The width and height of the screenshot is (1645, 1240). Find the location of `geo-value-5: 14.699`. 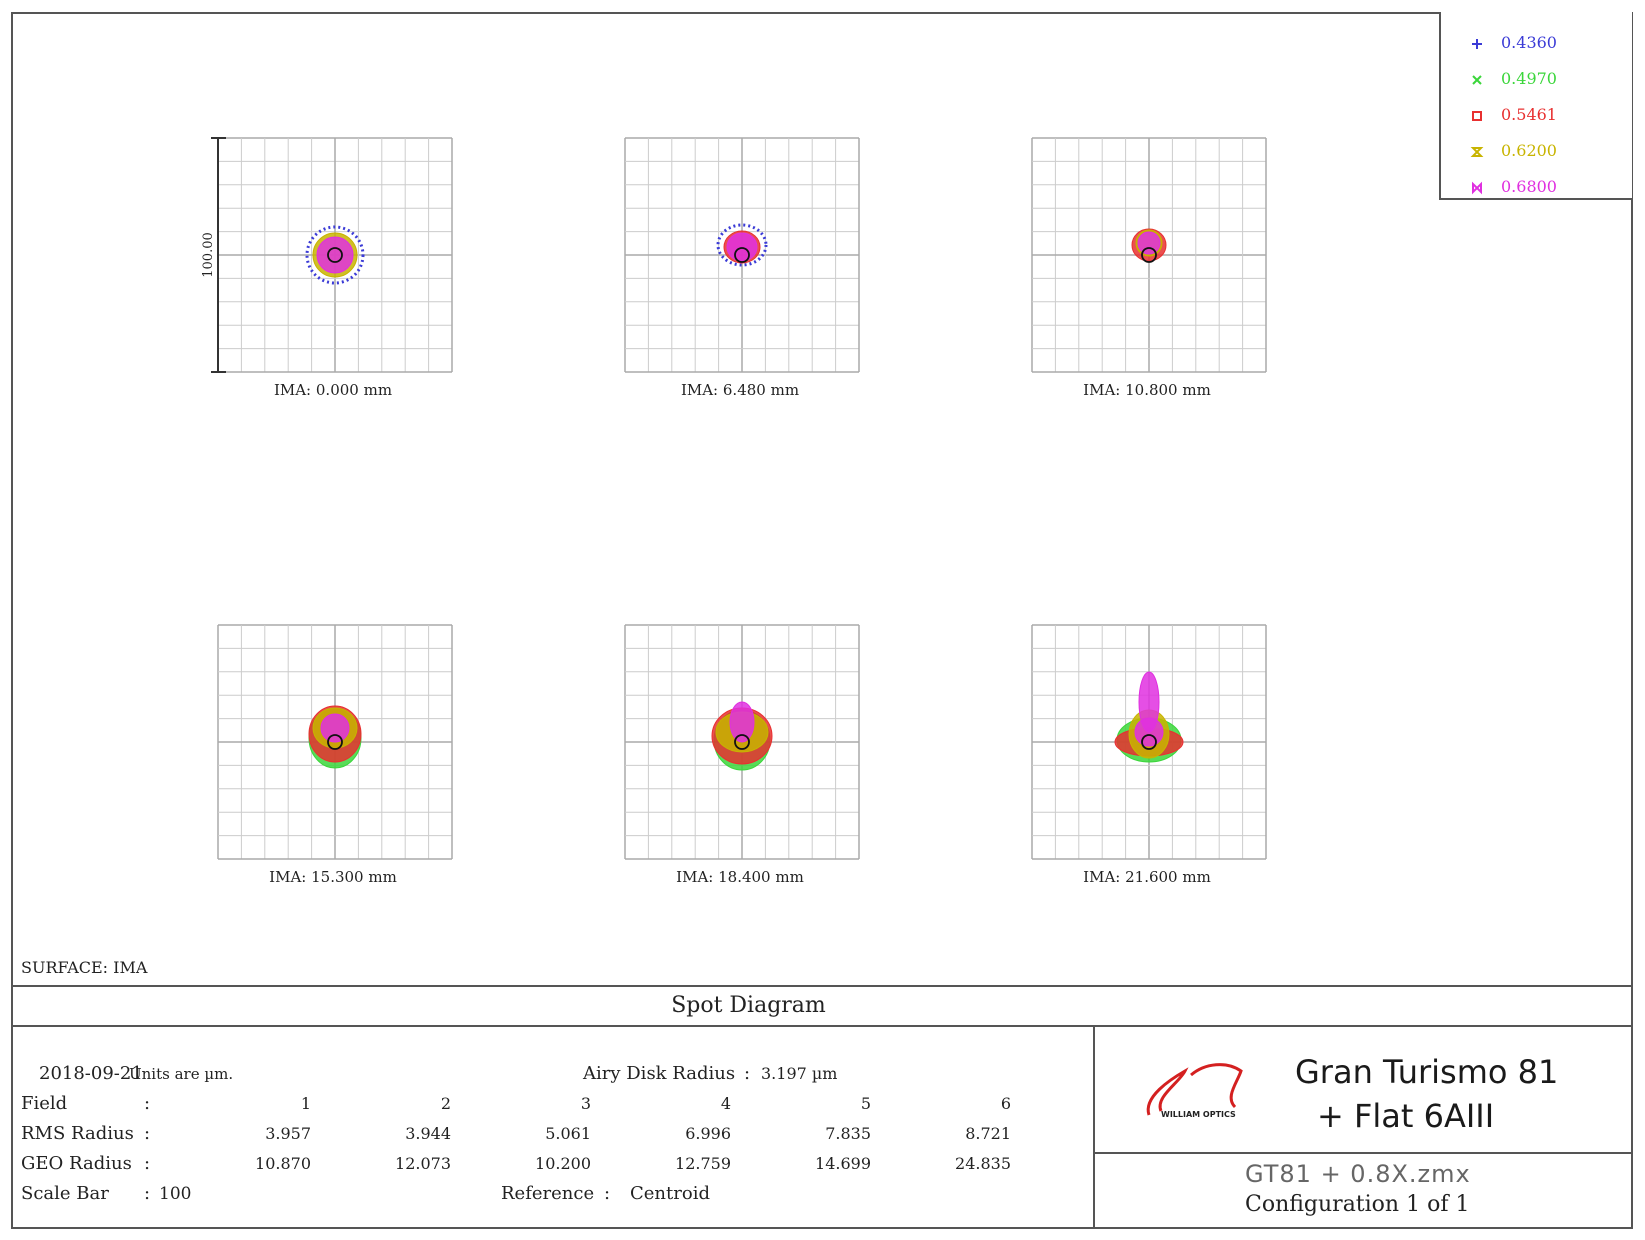

geo-value-5: 14.699 is located at coordinates (843, 1163).